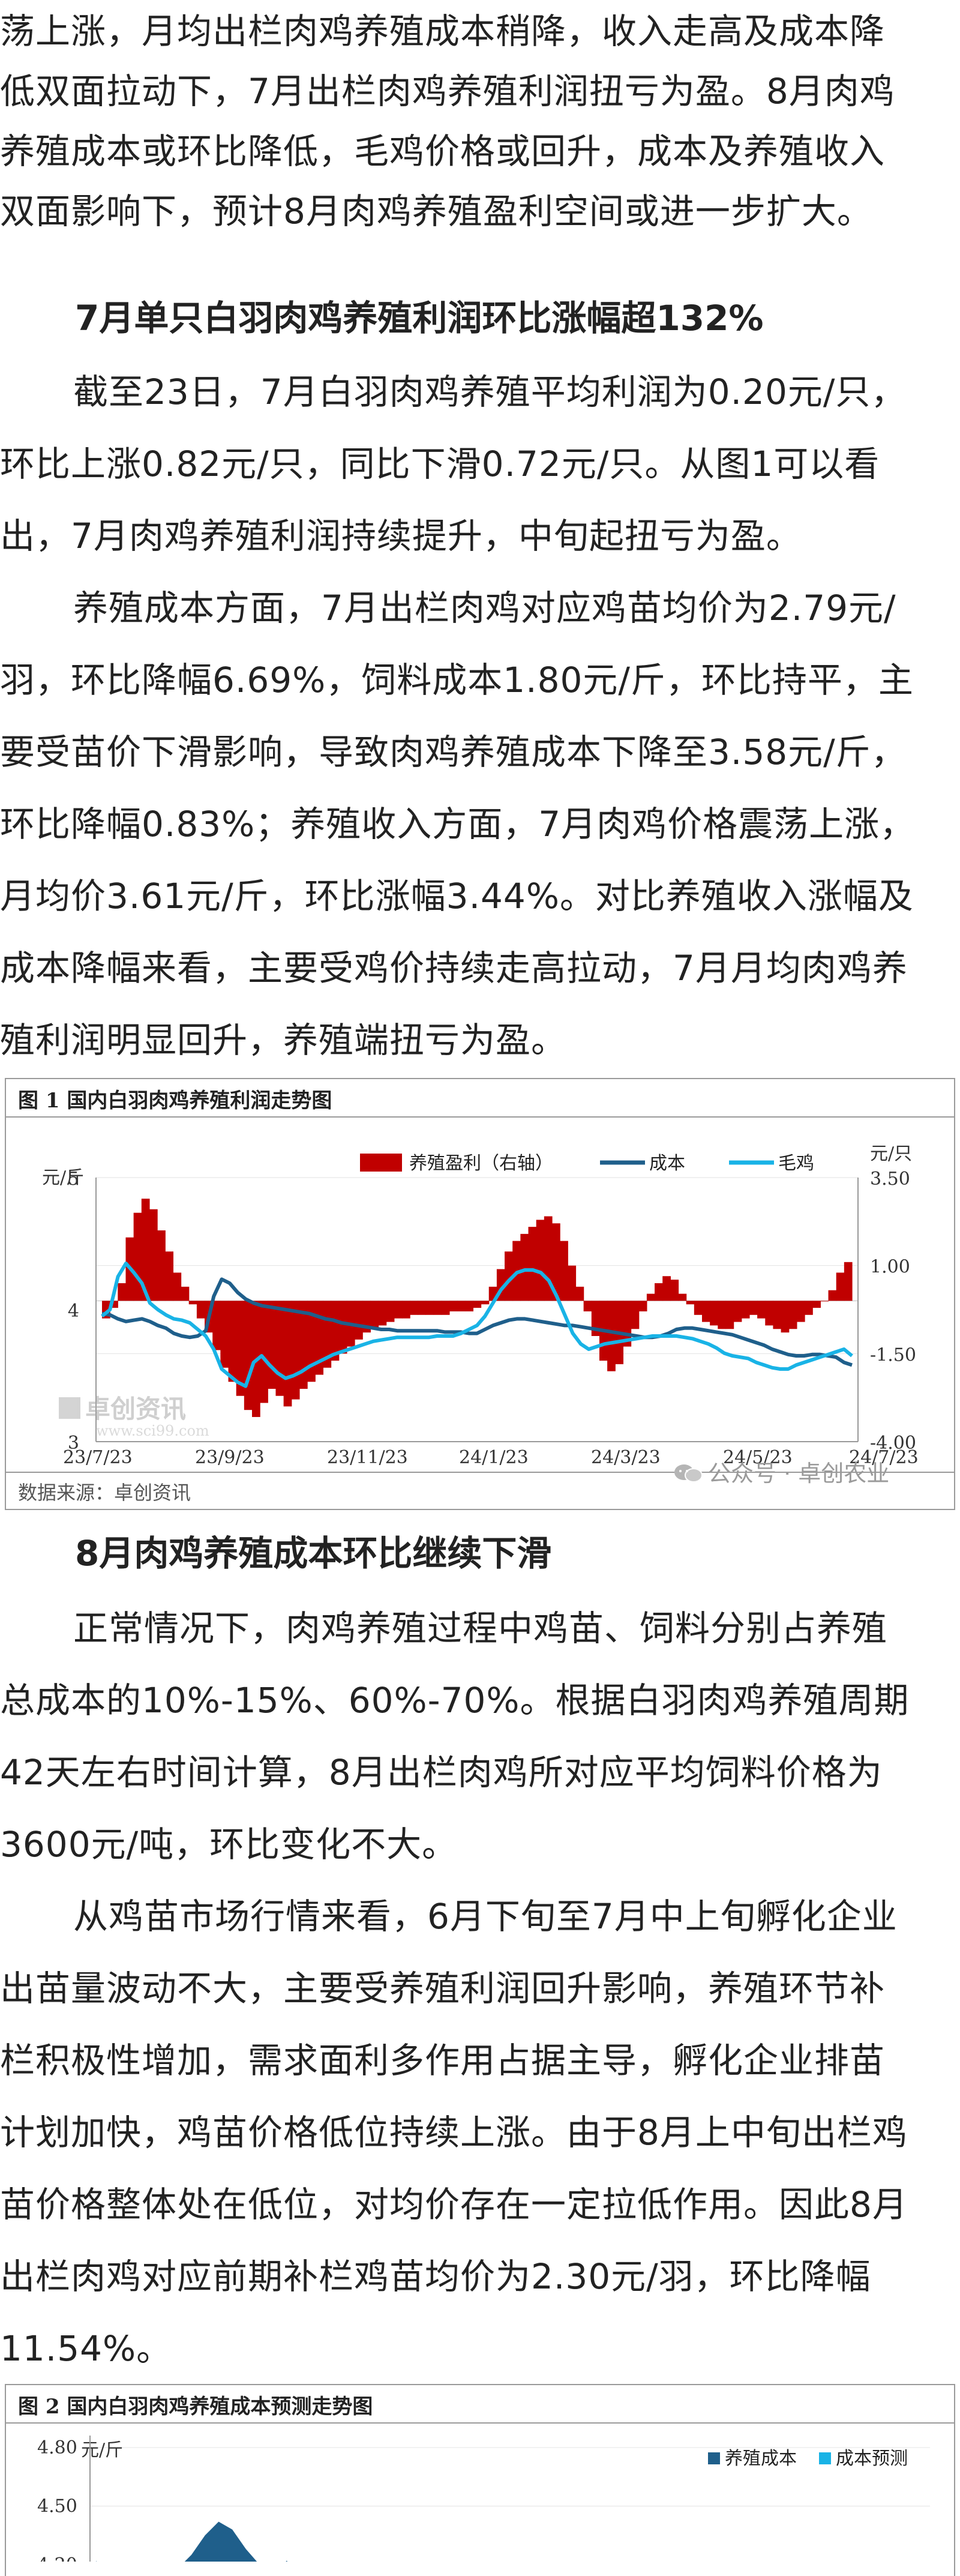  What do you see at coordinates (192, 2541) in the screenshot?
I see `cost-area` at bounding box center [192, 2541].